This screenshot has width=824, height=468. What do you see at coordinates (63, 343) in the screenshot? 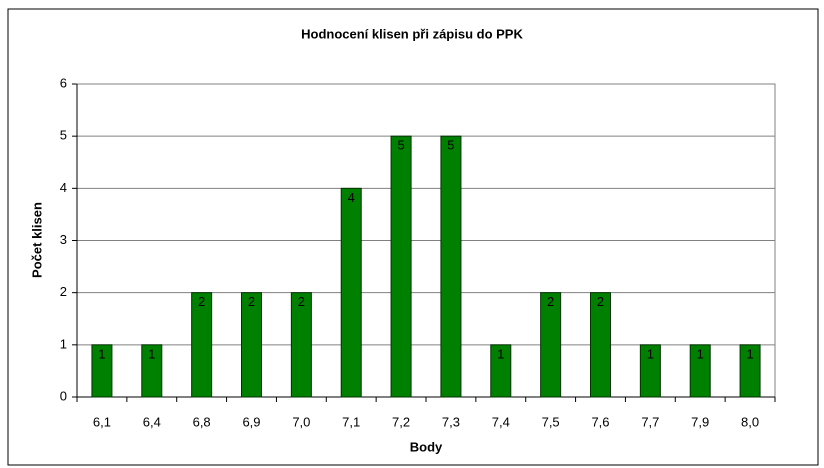
I see `y-tick-label: 1` at bounding box center [63, 343].